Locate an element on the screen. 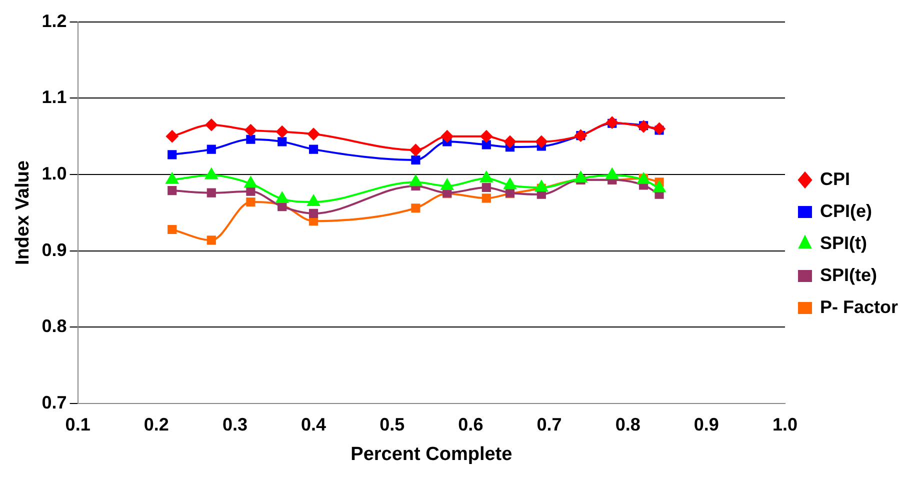 This screenshot has height=480, width=917. y-tick-label: 0.8 is located at coordinates (54, 326).